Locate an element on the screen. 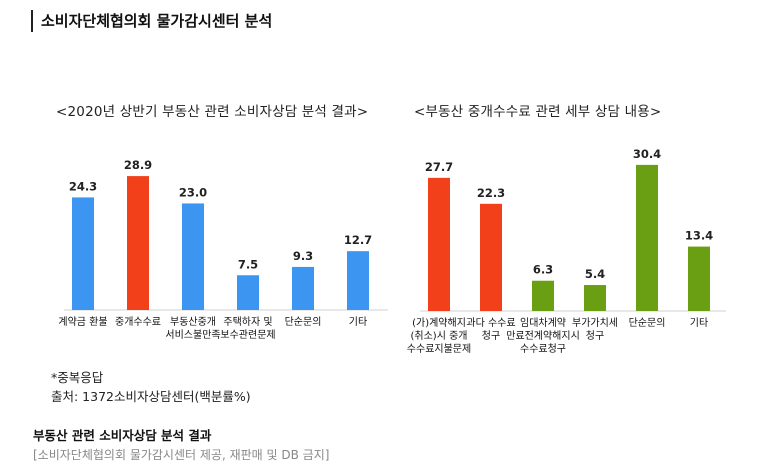  value-label-4: 30.4 is located at coordinates (647, 154).